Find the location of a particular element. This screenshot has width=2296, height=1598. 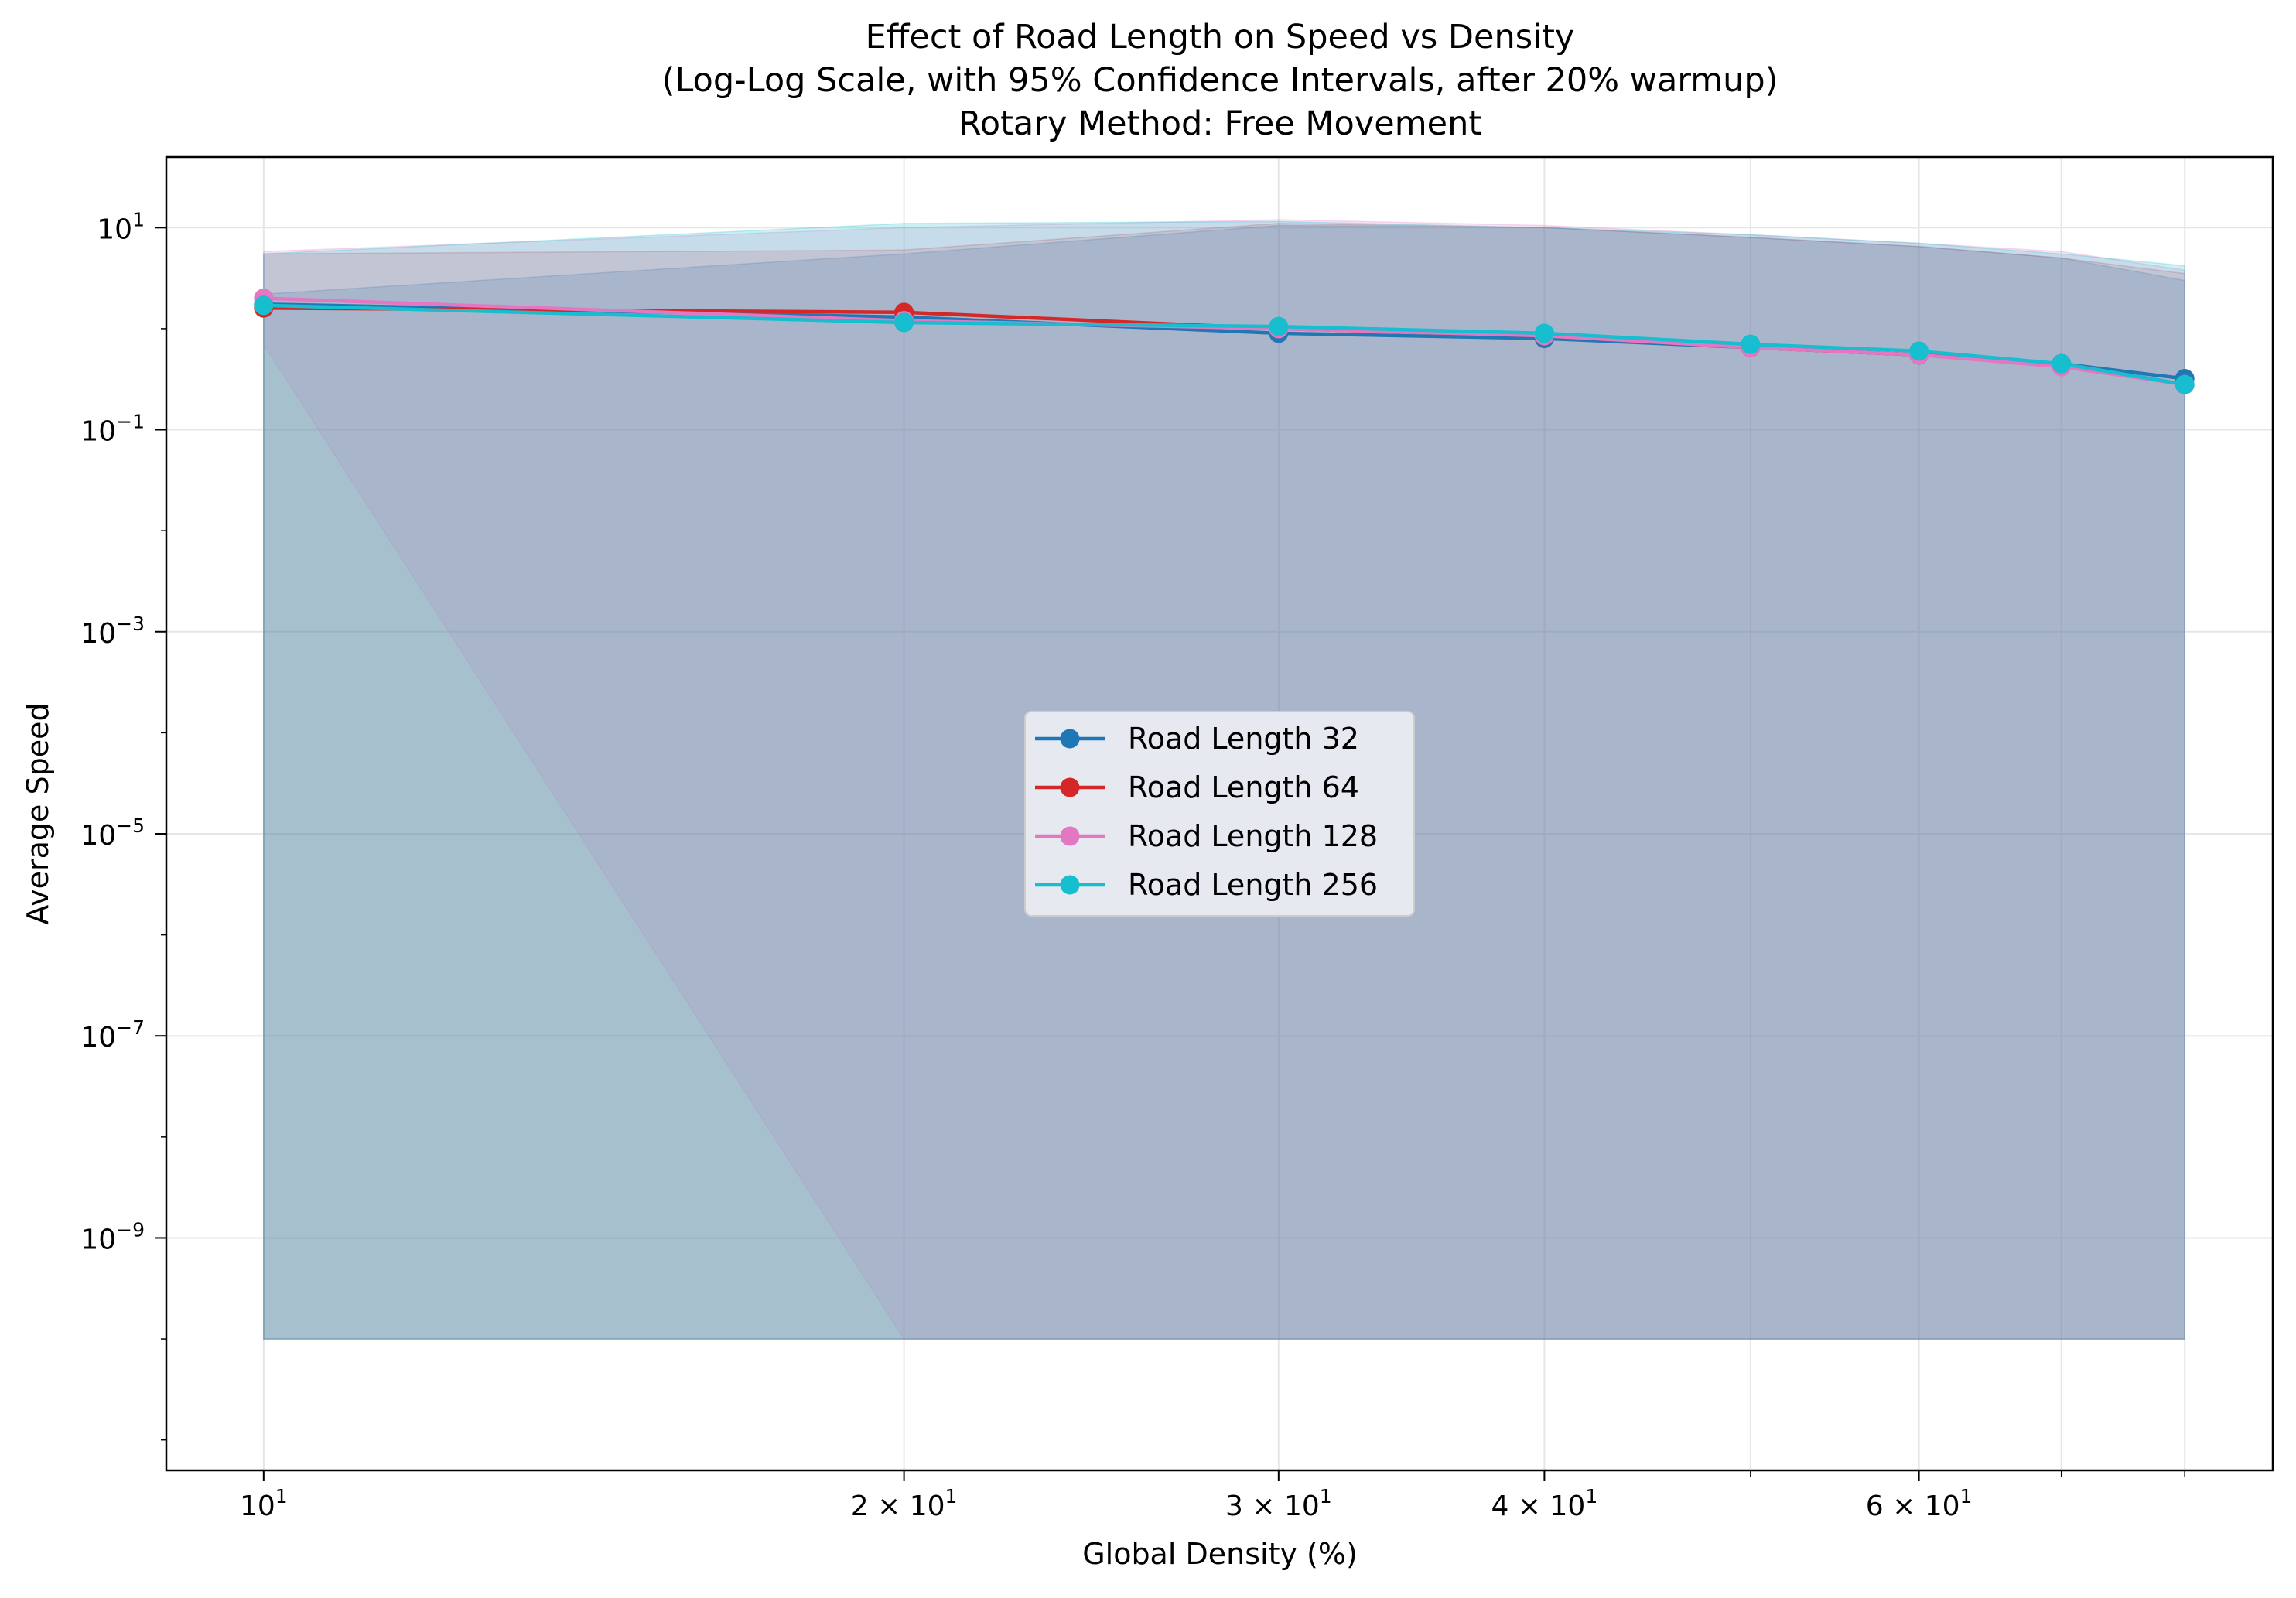

chart-title-line-3: Rotary Method: Free Movement is located at coordinates (1220, 123).